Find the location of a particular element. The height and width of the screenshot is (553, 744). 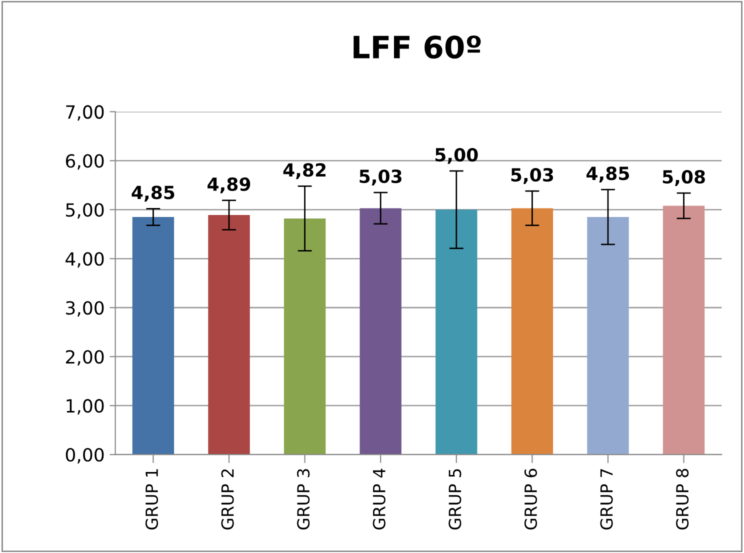

y-tick-label: 5,00 is located at coordinates (85, 211).